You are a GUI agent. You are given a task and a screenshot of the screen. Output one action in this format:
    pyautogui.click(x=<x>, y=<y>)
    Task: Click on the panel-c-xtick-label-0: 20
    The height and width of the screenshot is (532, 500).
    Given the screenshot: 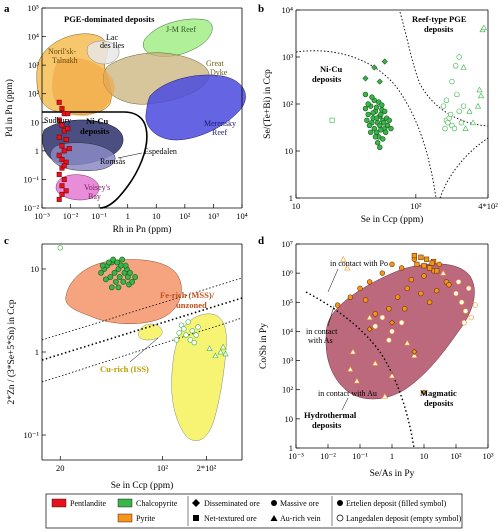 What is the action you would take?
    pyautogui.click(x=60, y=468)
    